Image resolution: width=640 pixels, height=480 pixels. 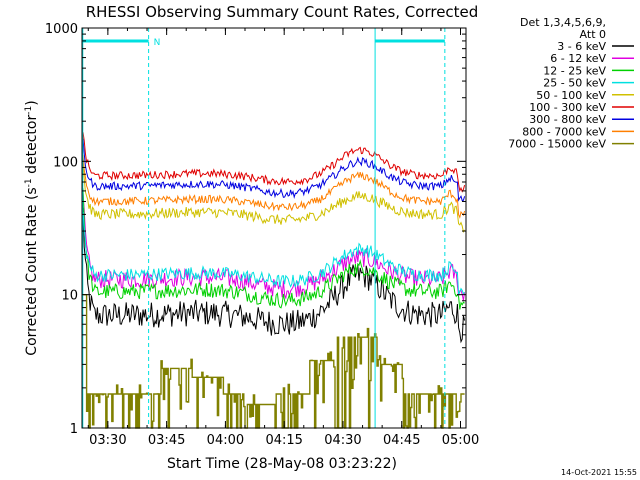 I want to click on legend-entry-7: 800 - 7000 keV, so click(x=564, y=131).